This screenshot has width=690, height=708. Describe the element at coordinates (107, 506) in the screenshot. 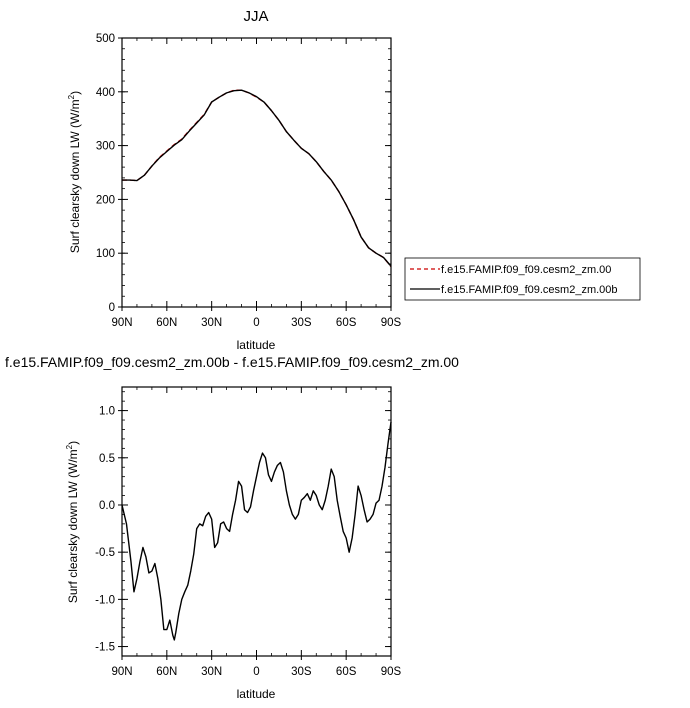

I see `y-tick-label-1-2: 0.0` at that location.